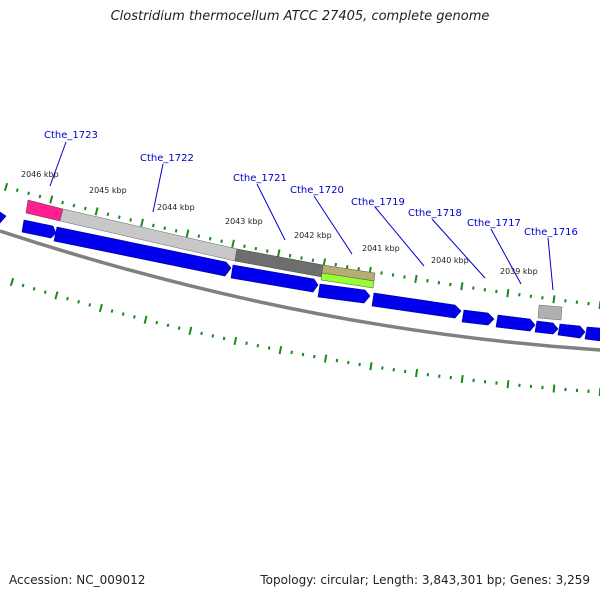 The width and height of the screenshot is (600, 600). What do you see at coordinates (77, 580) in the screenshot?
I see `accession-text: Accession: NC_009012` at bounding box center [77, 580].